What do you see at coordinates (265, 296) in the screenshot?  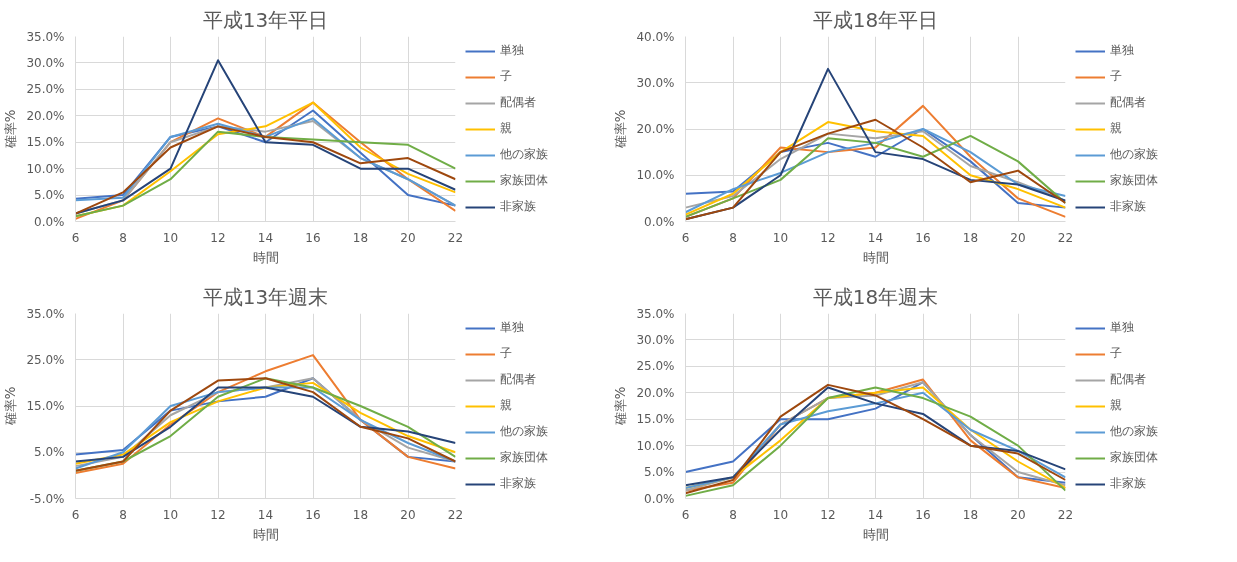 I see `chart-title: 平成13年週末` at bounding box center [265, 296].